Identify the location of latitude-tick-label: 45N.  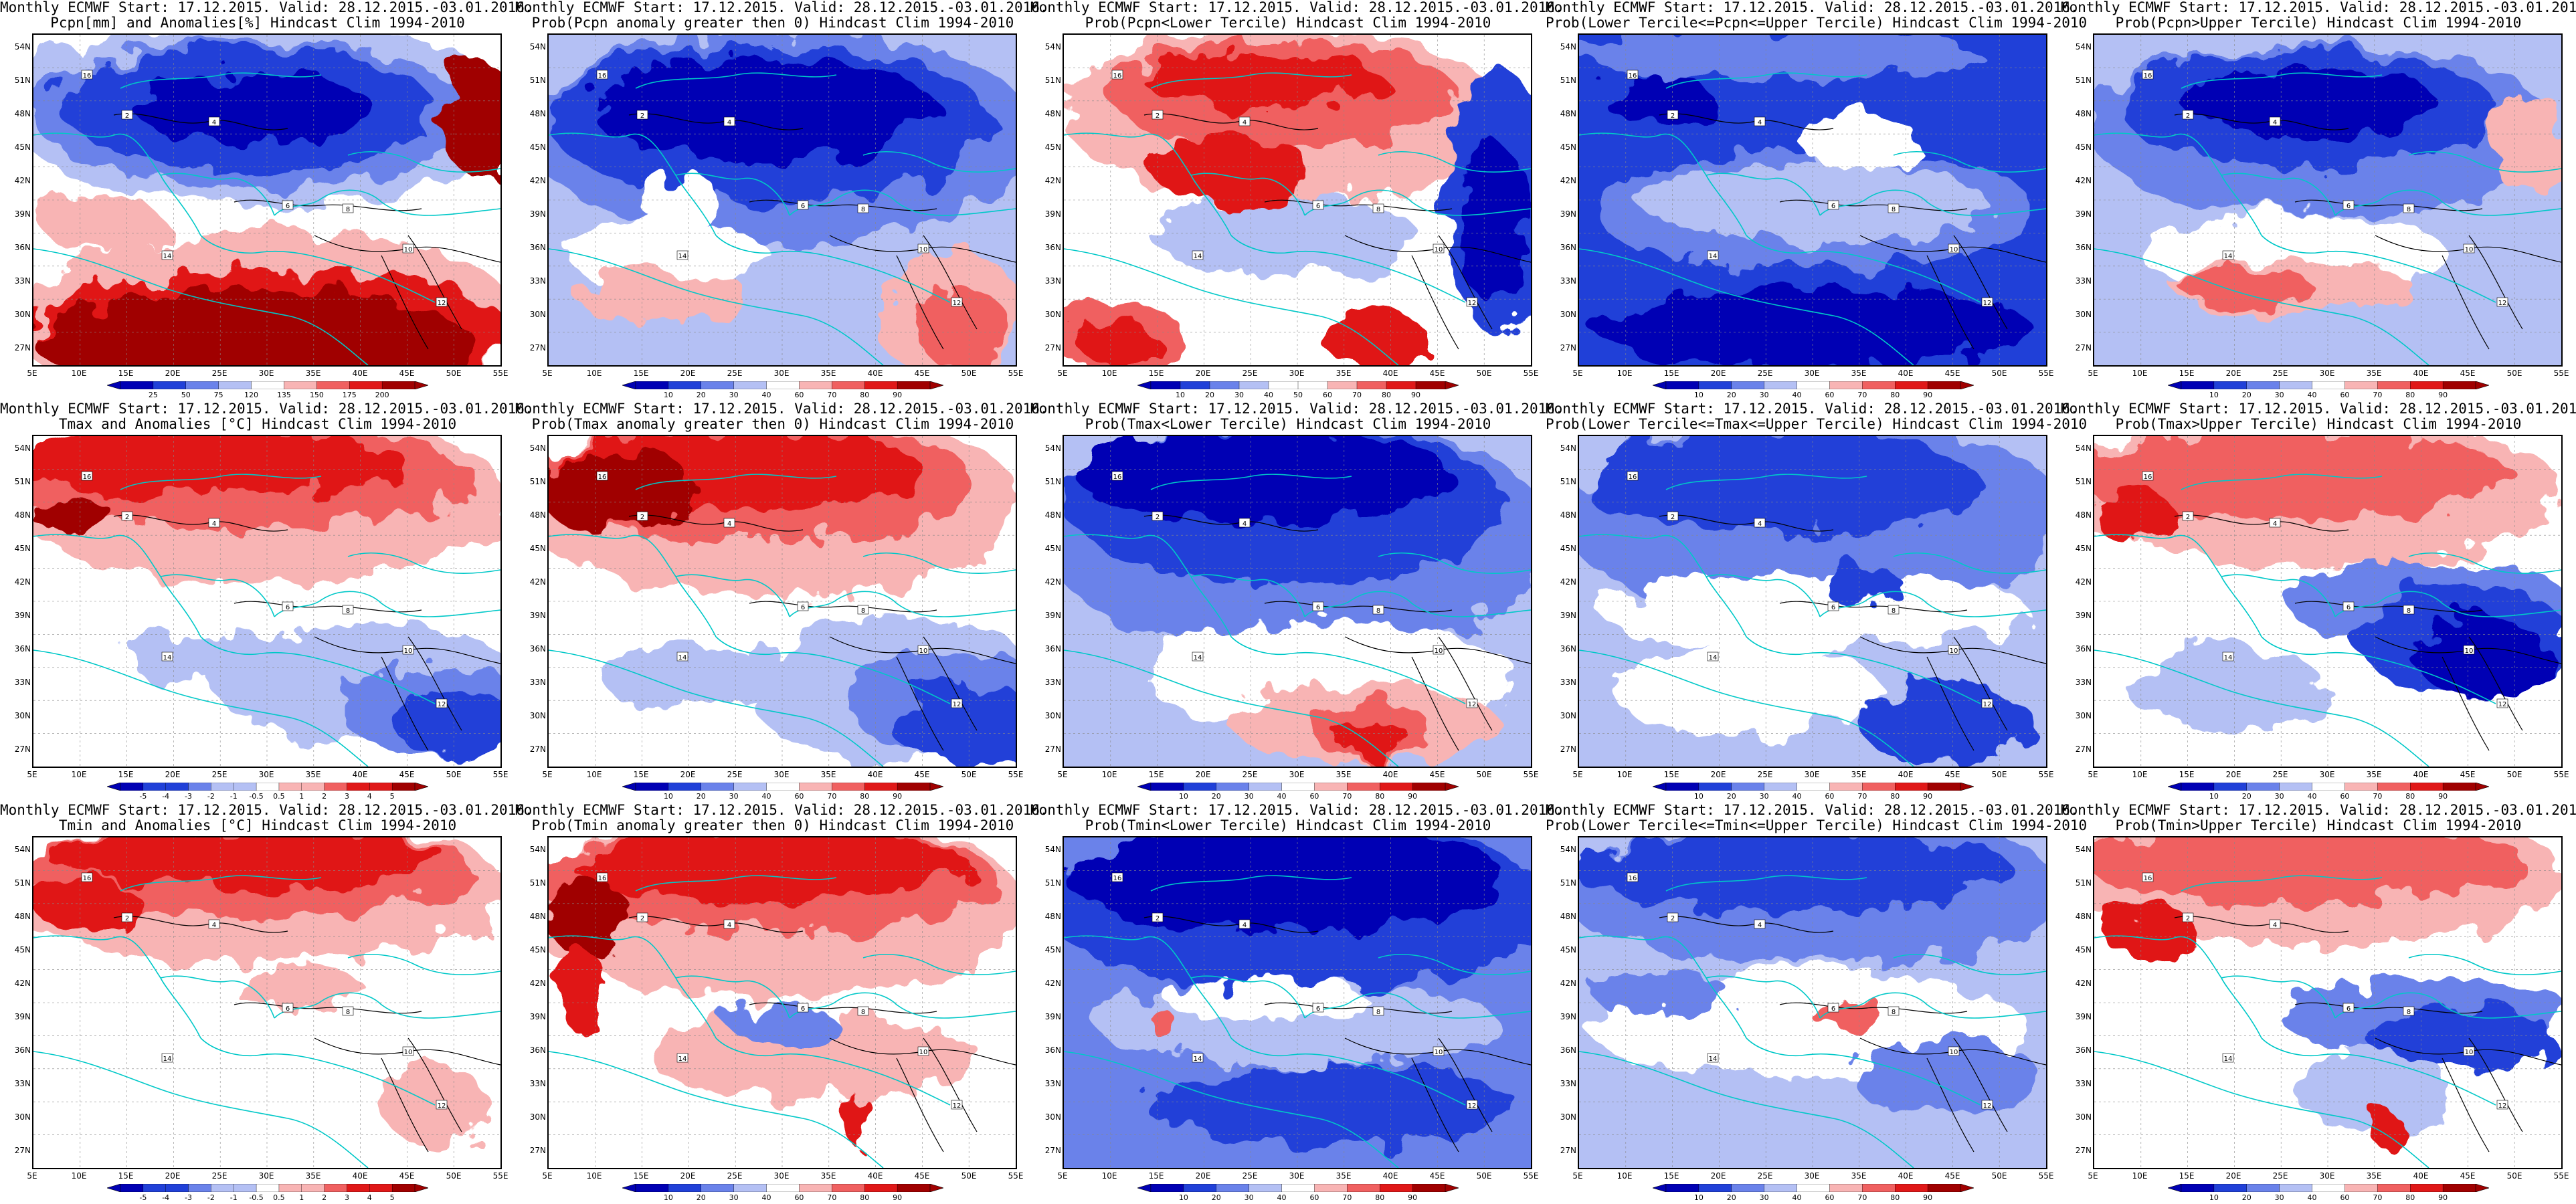
(1052, 147).